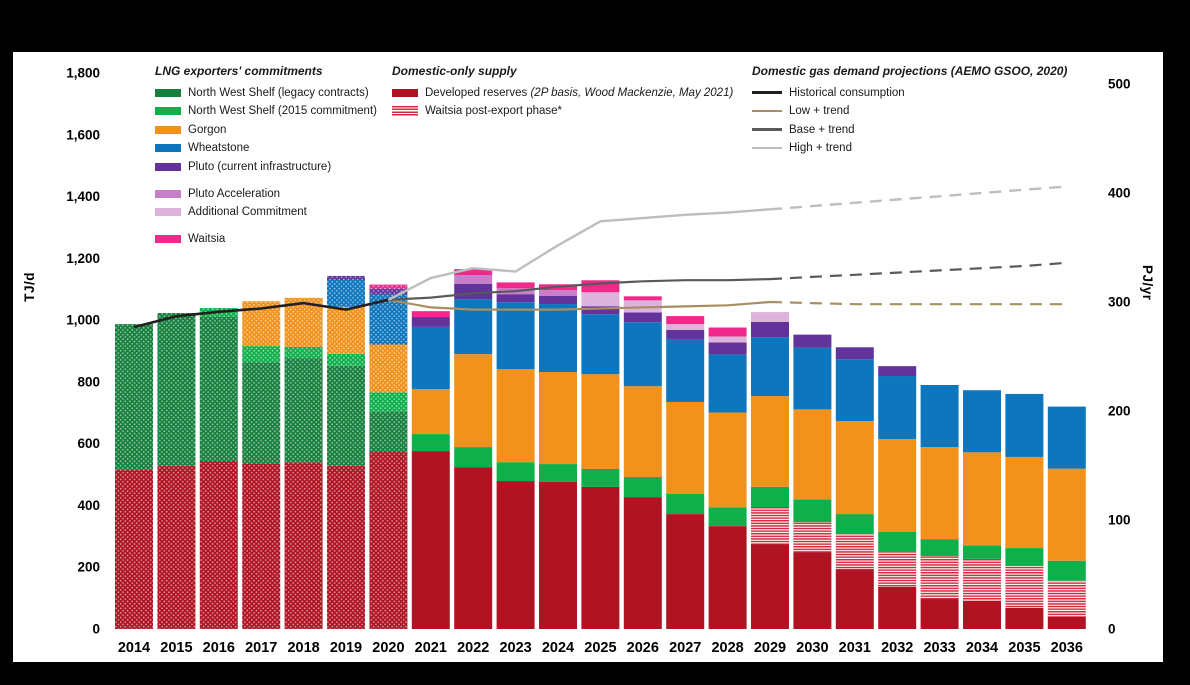 This screenshot has height=685, width=1190. Describe the element at coordinates (88, 381) in the screenshot. I see `left-axis-tick-label: 800` at that location.